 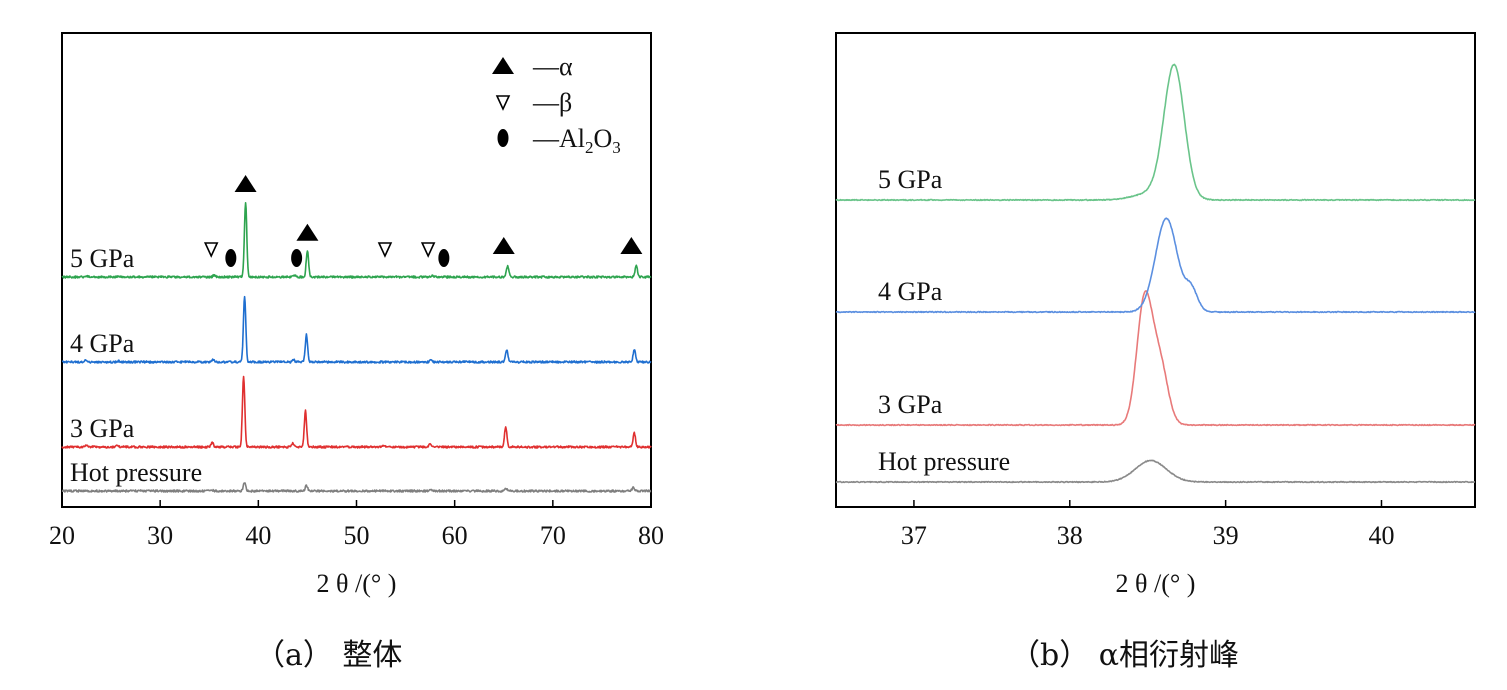 What do you see at coordinates (552, 66) in the screenshot?
I see `legend-label-1: —α` at bounding box center [552, 66].